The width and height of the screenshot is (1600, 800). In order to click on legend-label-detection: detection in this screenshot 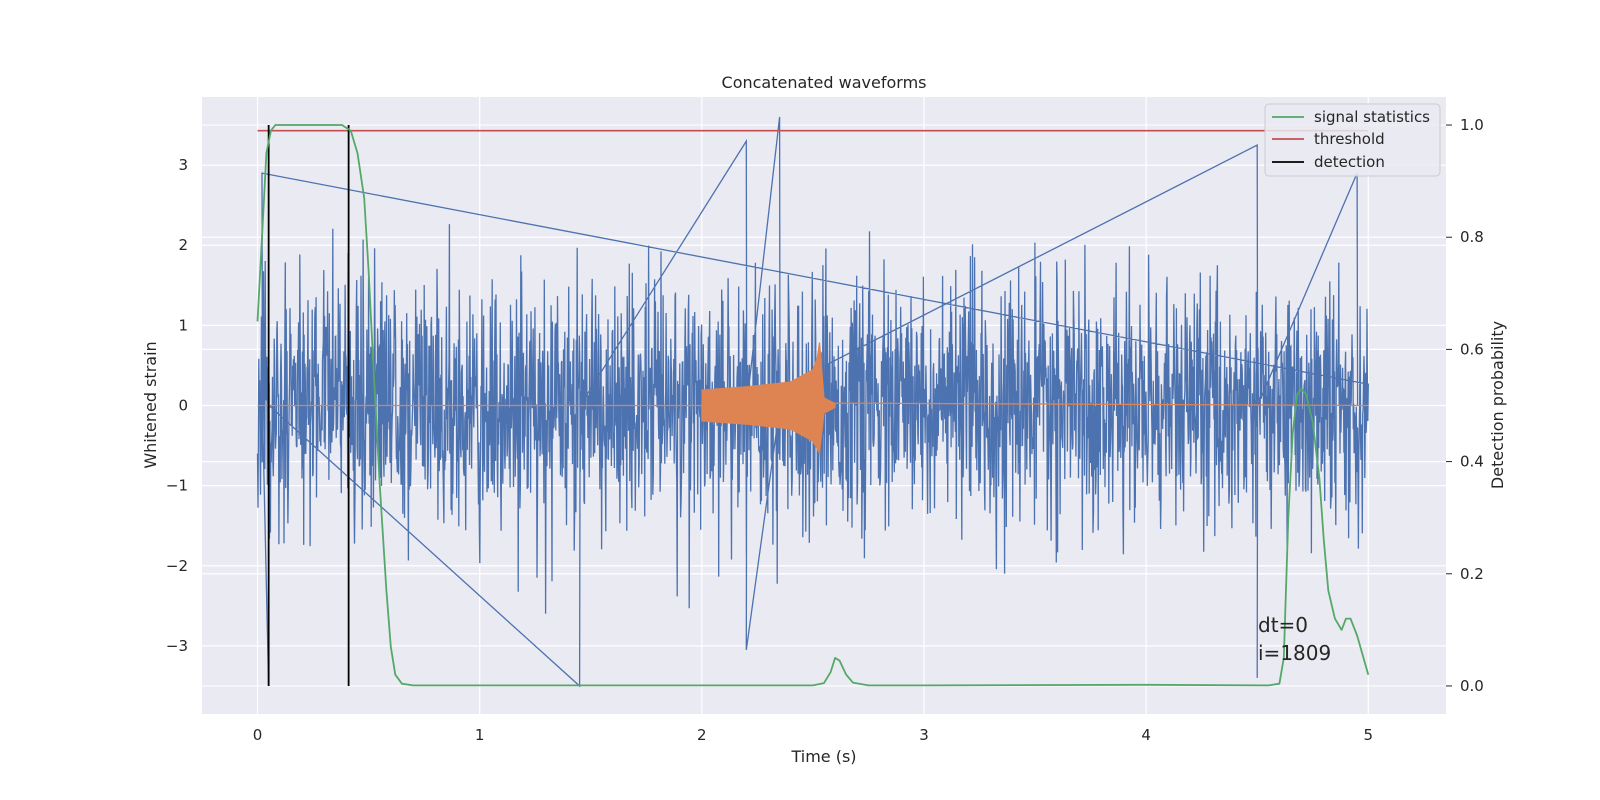, I will do `click(1349, 162)`.